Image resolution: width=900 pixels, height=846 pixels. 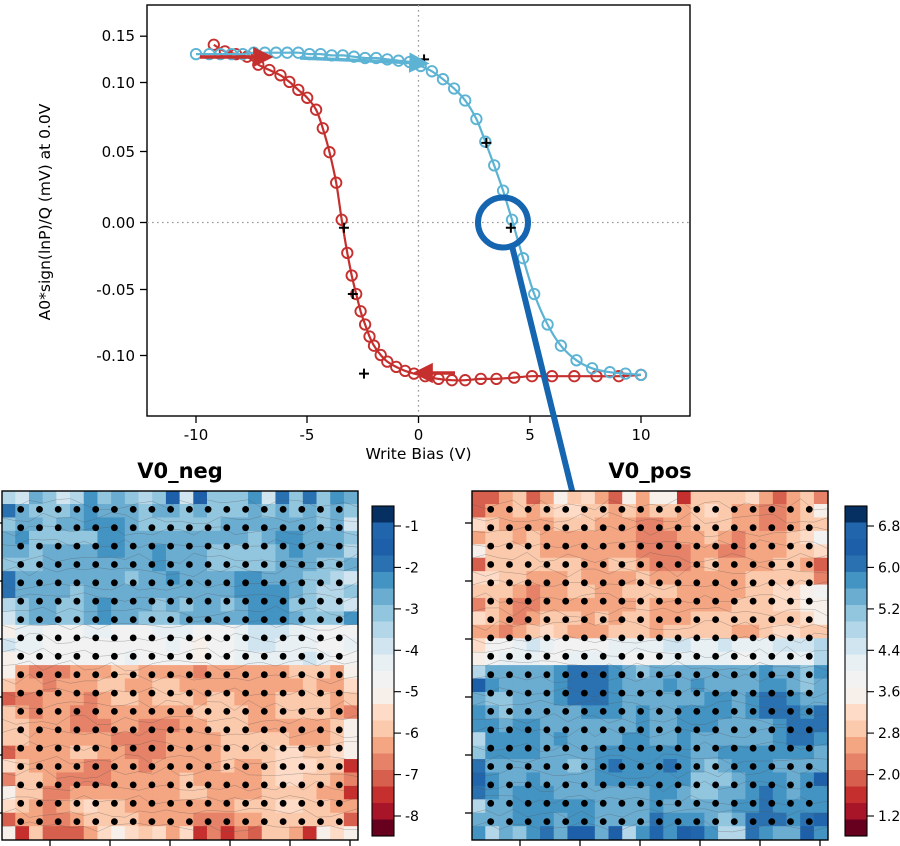 What do you see at coordinates (503, 222) in the screenshot?
I see `coercive-crossing-highlight-circle` at bounding box center [503, 222].